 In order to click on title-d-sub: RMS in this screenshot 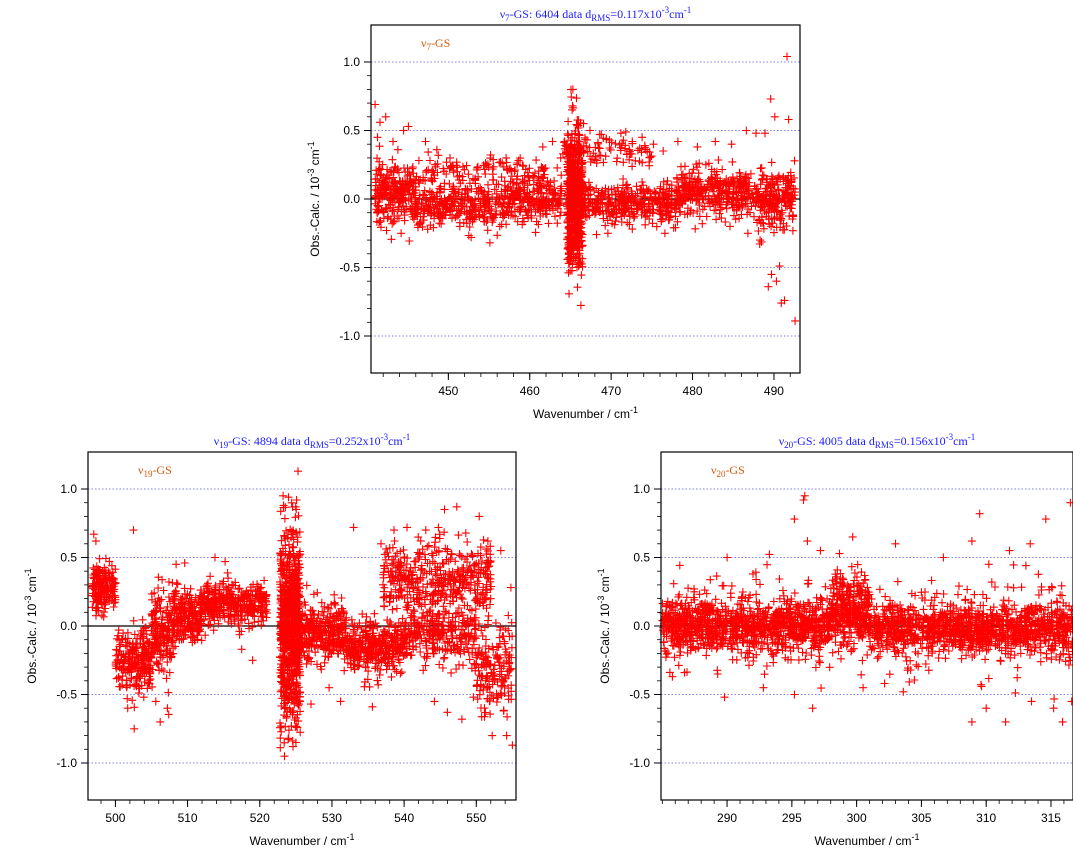, I will do `click(600, 18)`.